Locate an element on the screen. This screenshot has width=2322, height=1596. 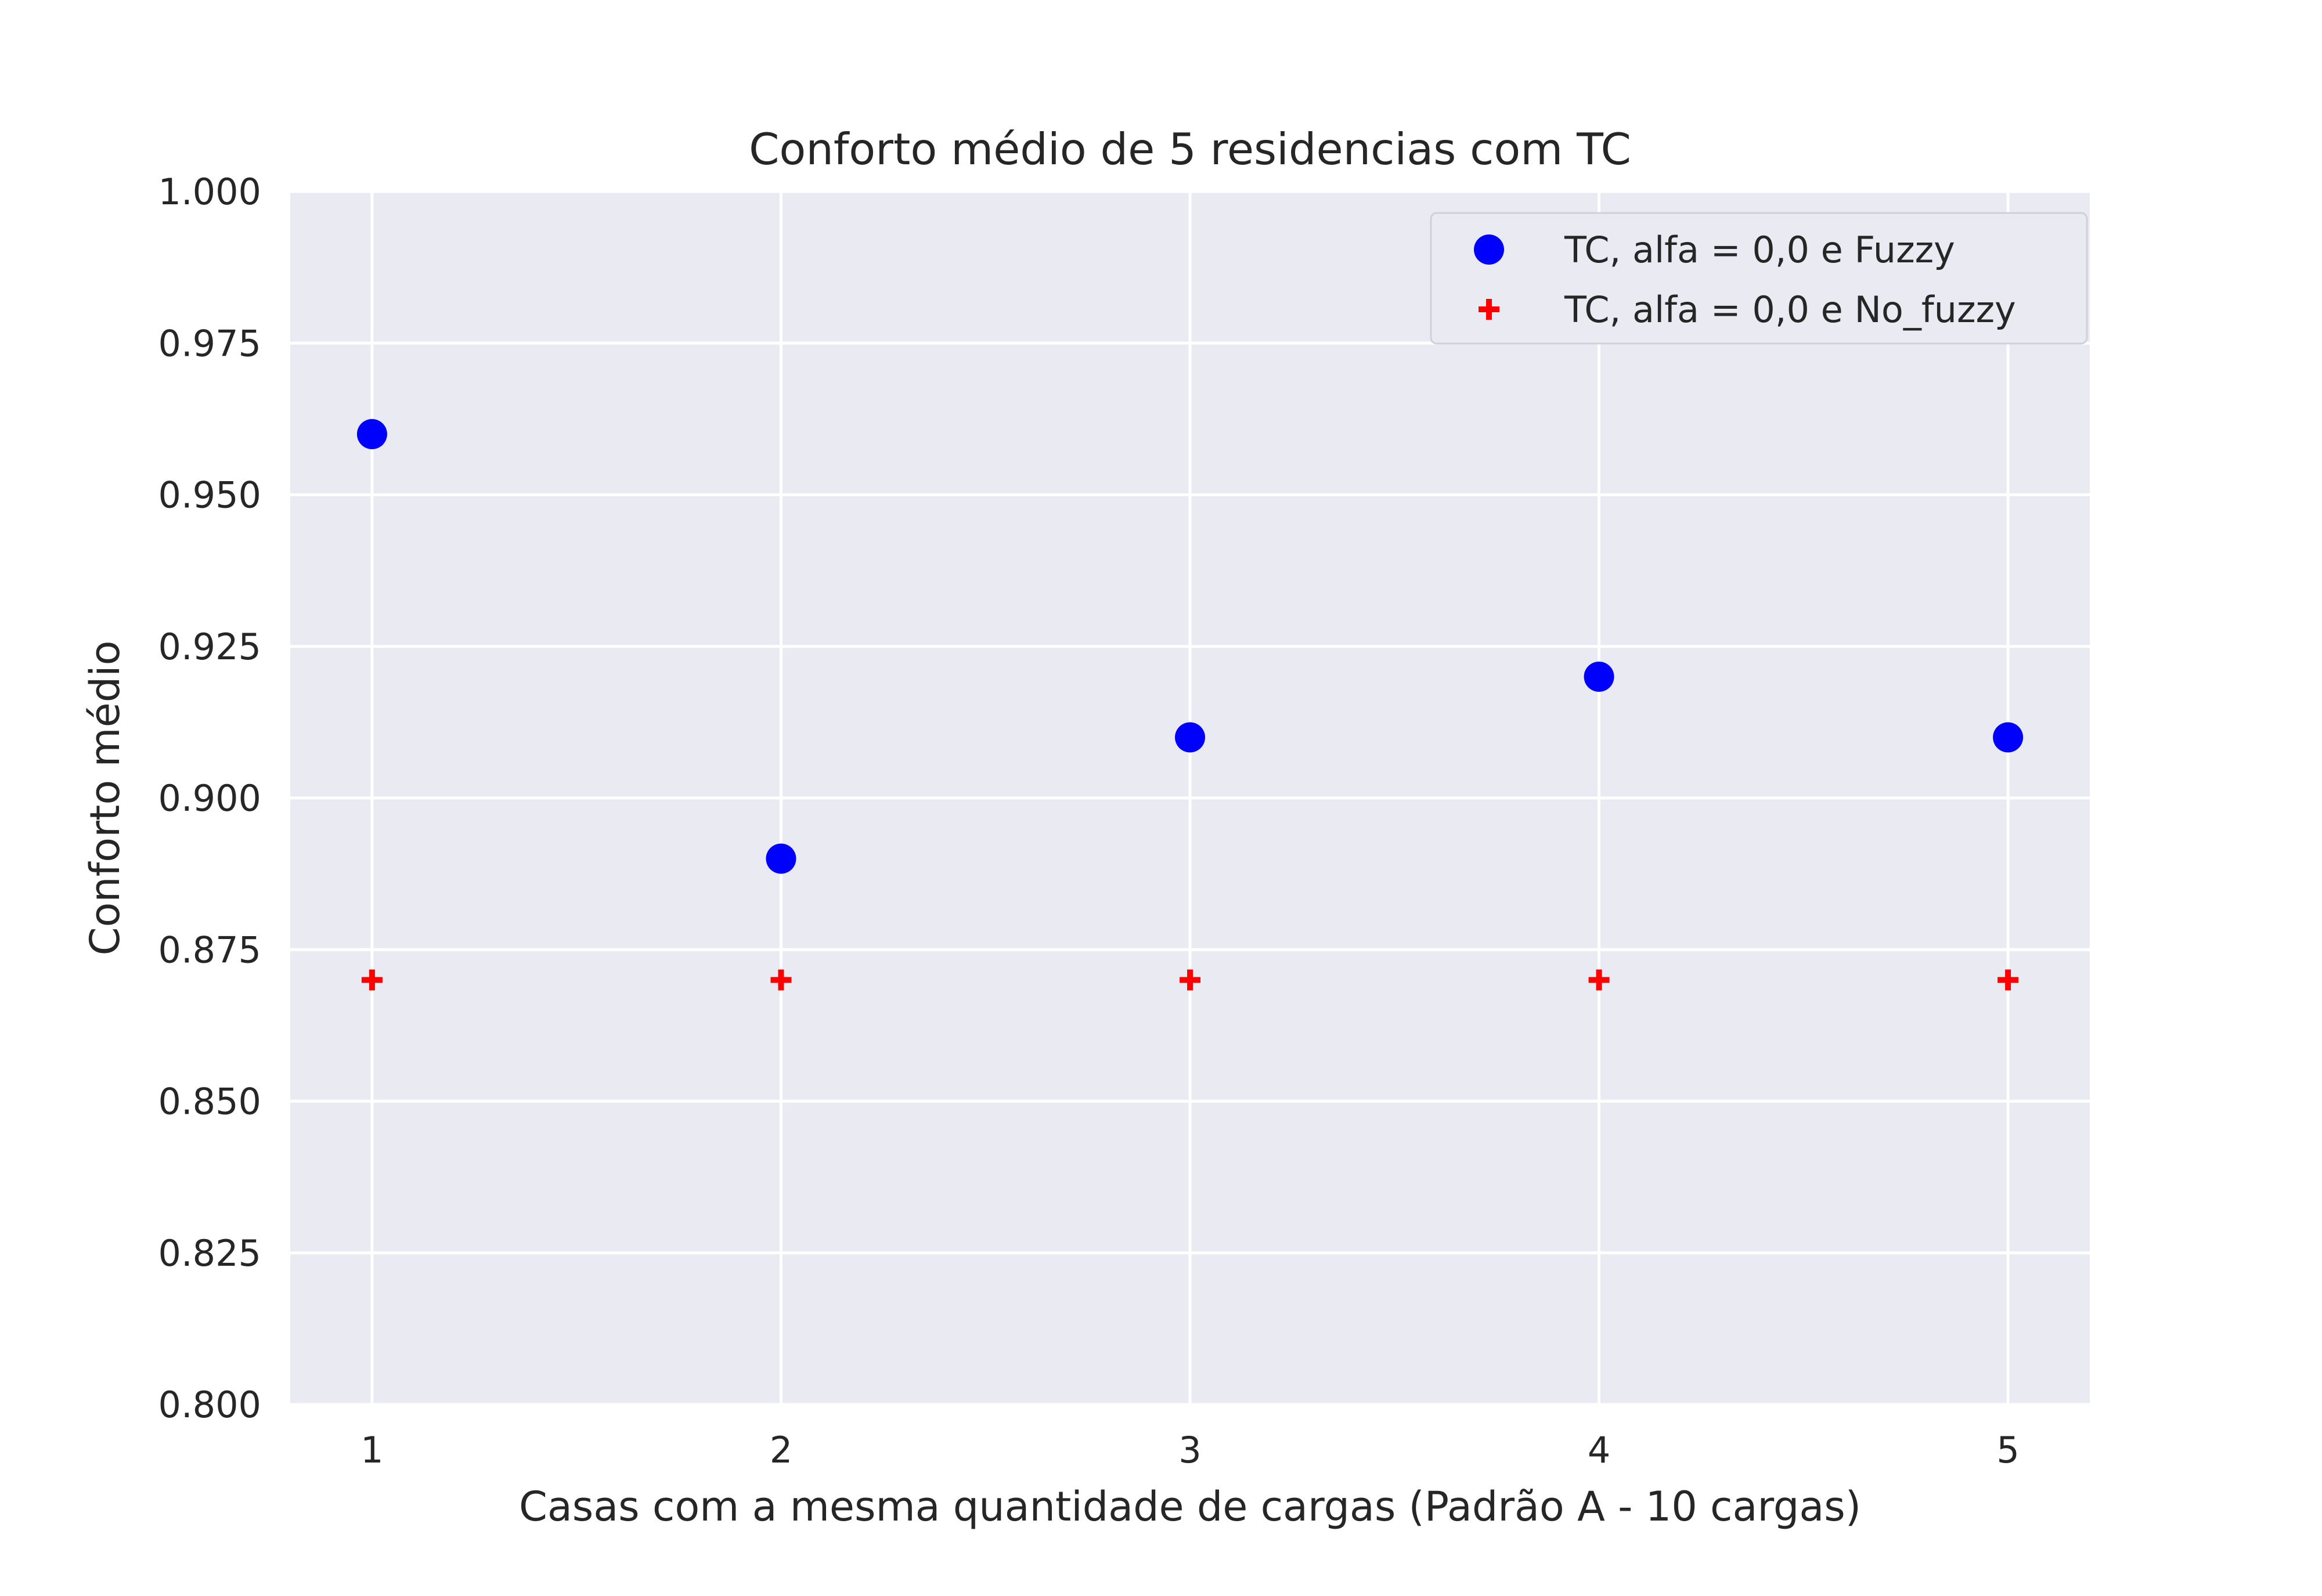
y-tick-label: 0.800 is located at coordinates (210, 1405).